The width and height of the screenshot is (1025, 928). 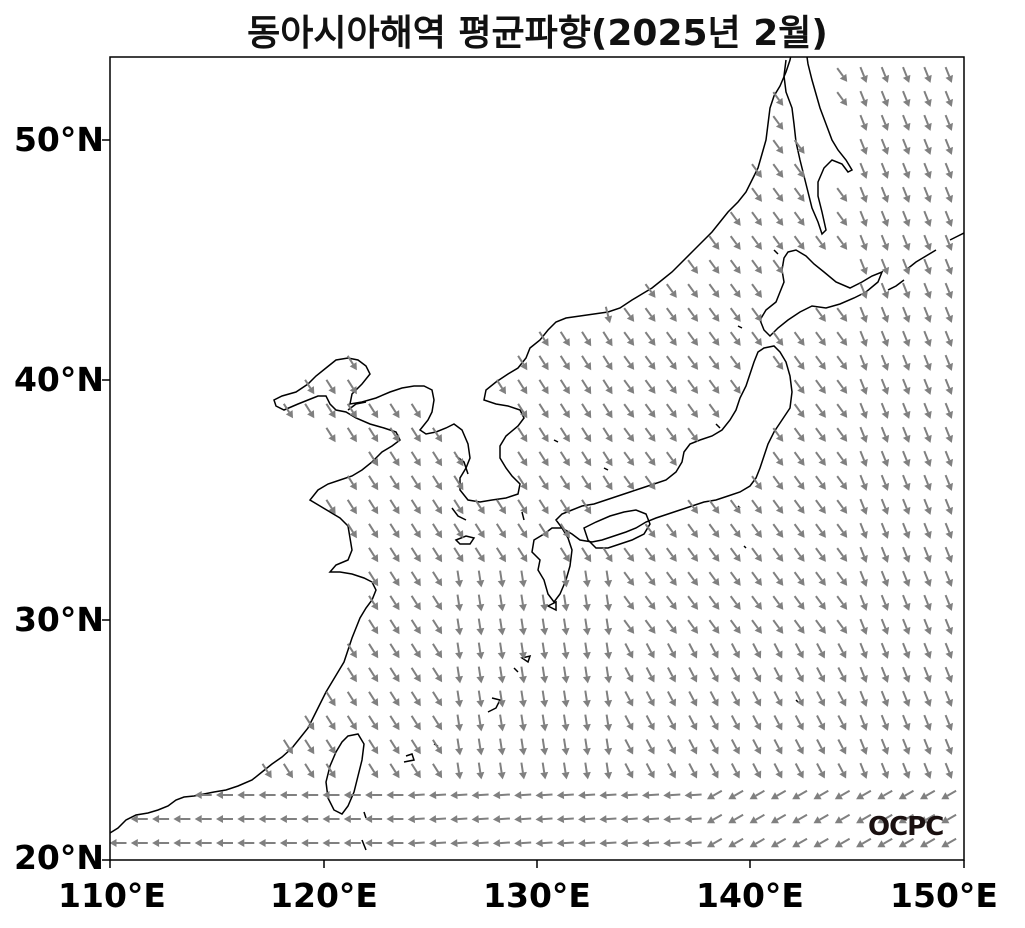 I want to click on shikoku-coastline, so click(x=617, y=529).